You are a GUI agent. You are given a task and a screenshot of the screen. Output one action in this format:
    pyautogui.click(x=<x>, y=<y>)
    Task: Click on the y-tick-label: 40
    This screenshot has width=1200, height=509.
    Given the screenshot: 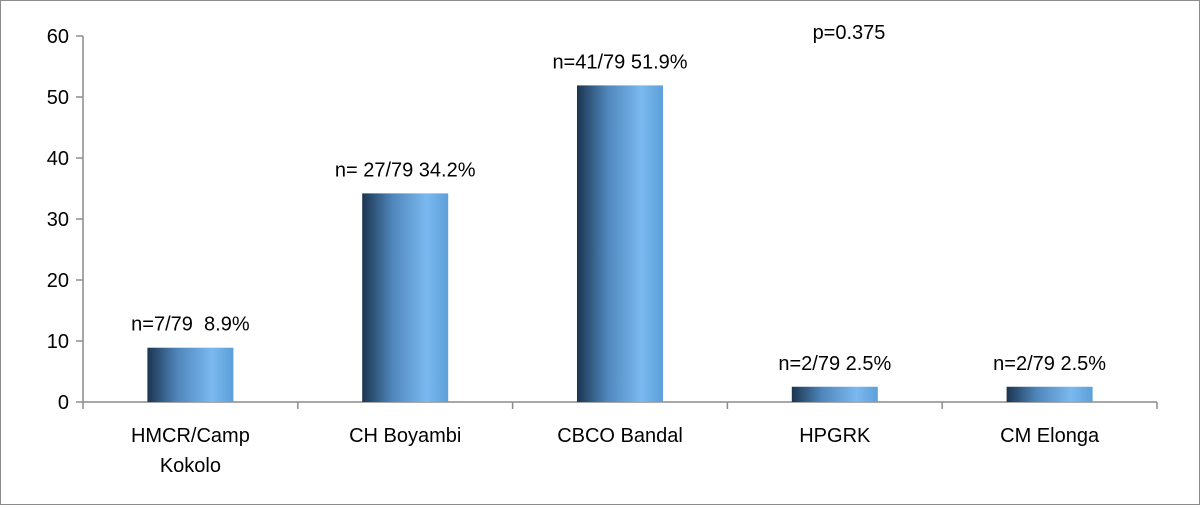 What is the action you would take?
    pyautogui.click(x=58, y=159)
    